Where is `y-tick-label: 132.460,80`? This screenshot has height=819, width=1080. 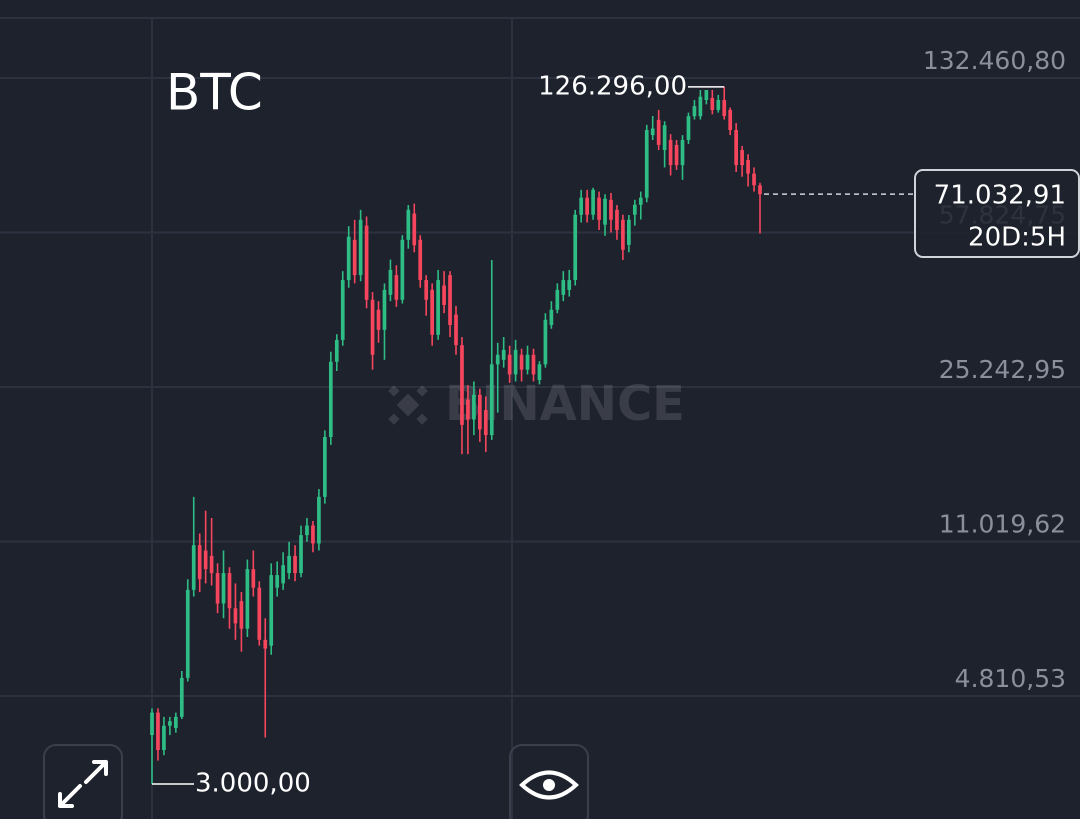 y-tick-label: 132.460,80 is located at coordinates (994, 60).